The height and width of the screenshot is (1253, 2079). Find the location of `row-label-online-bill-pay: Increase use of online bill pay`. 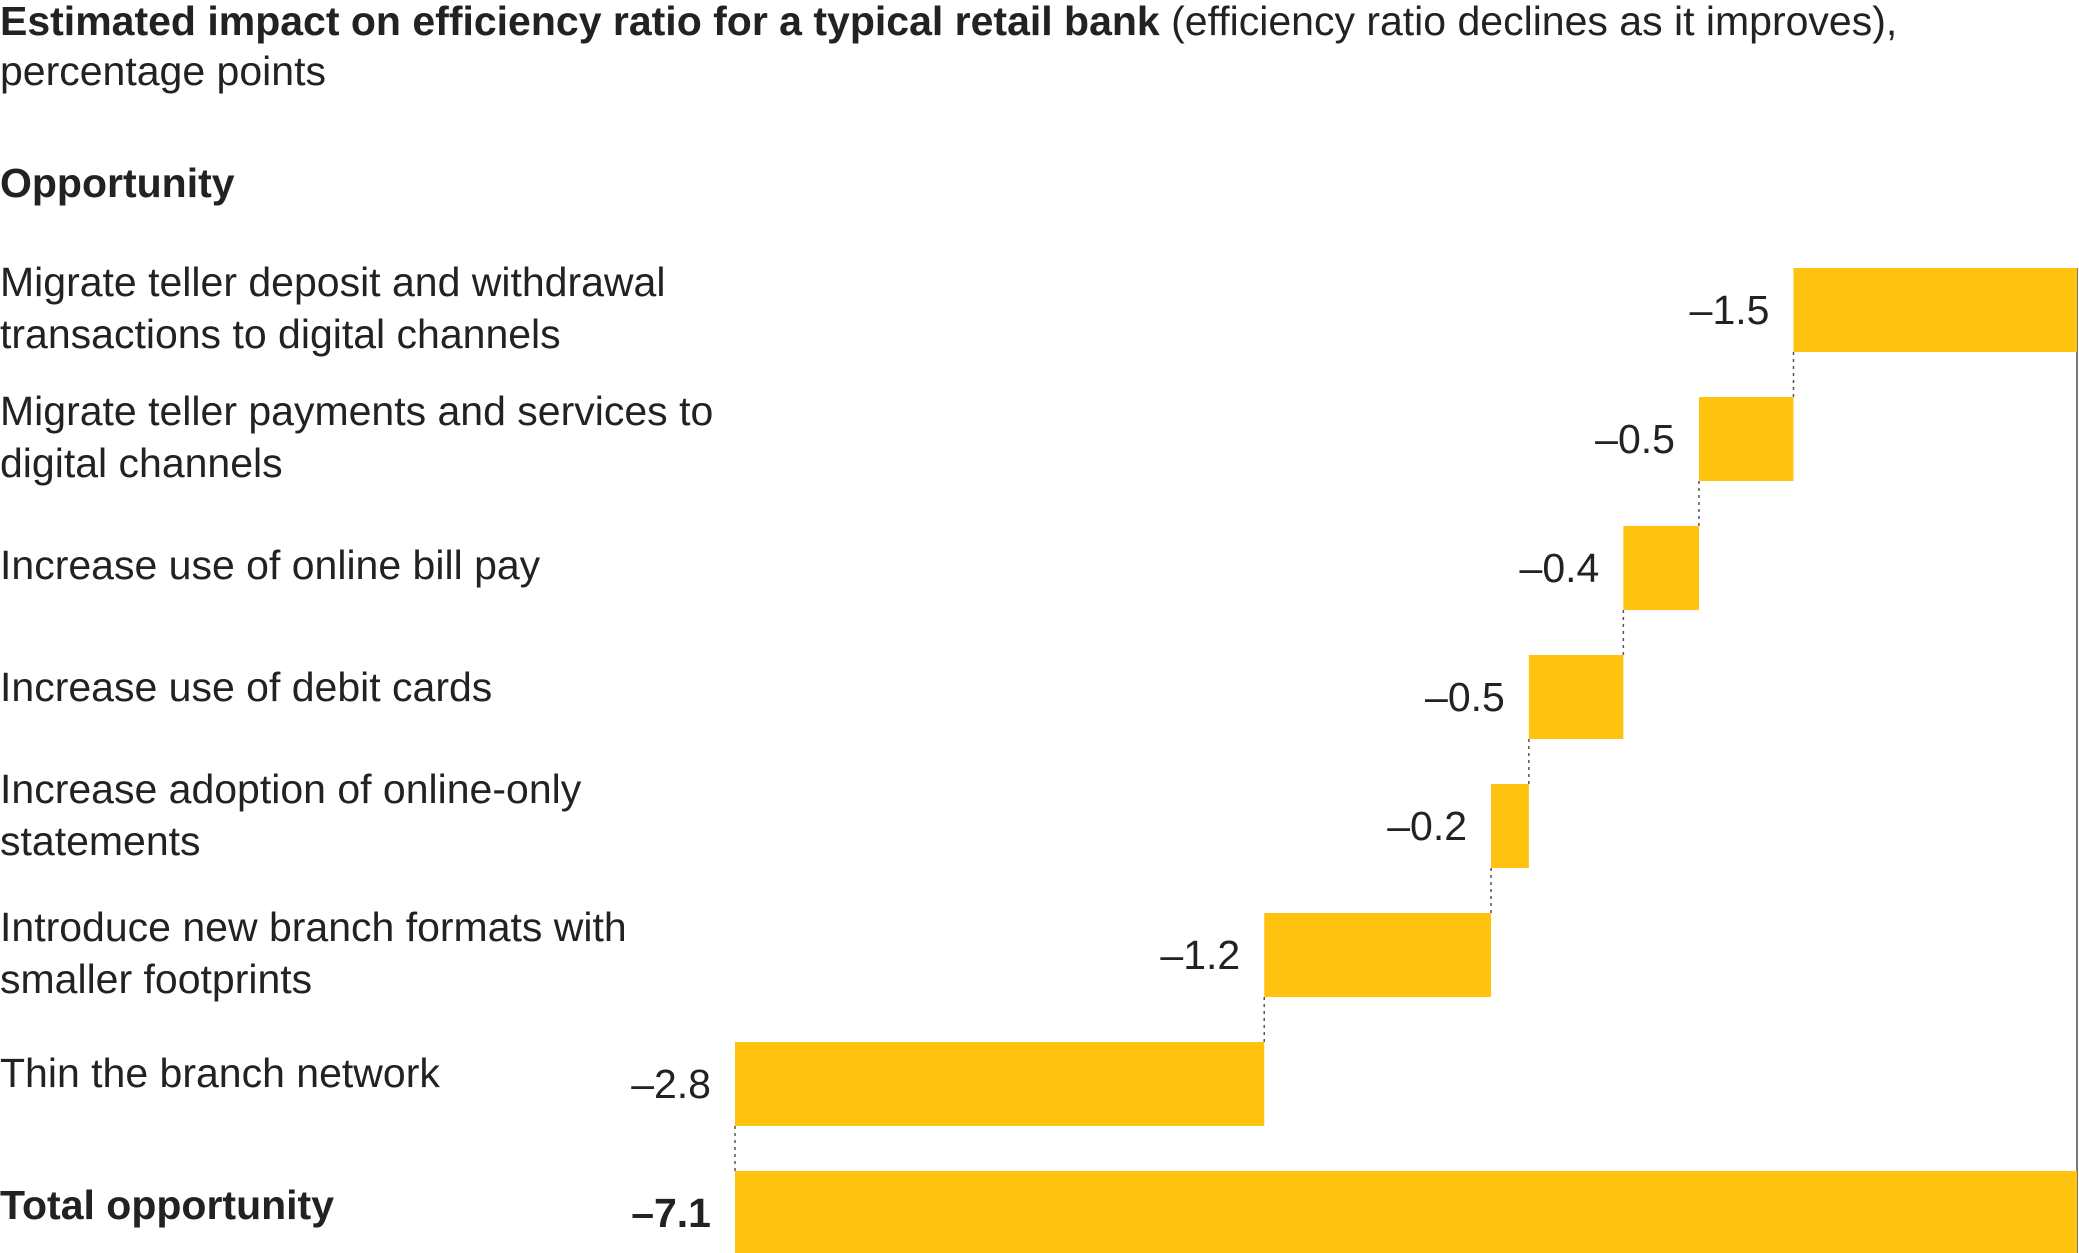

row-label-online-bill-pay: Increase use of online bill pay is located at coordinates (270, 565).